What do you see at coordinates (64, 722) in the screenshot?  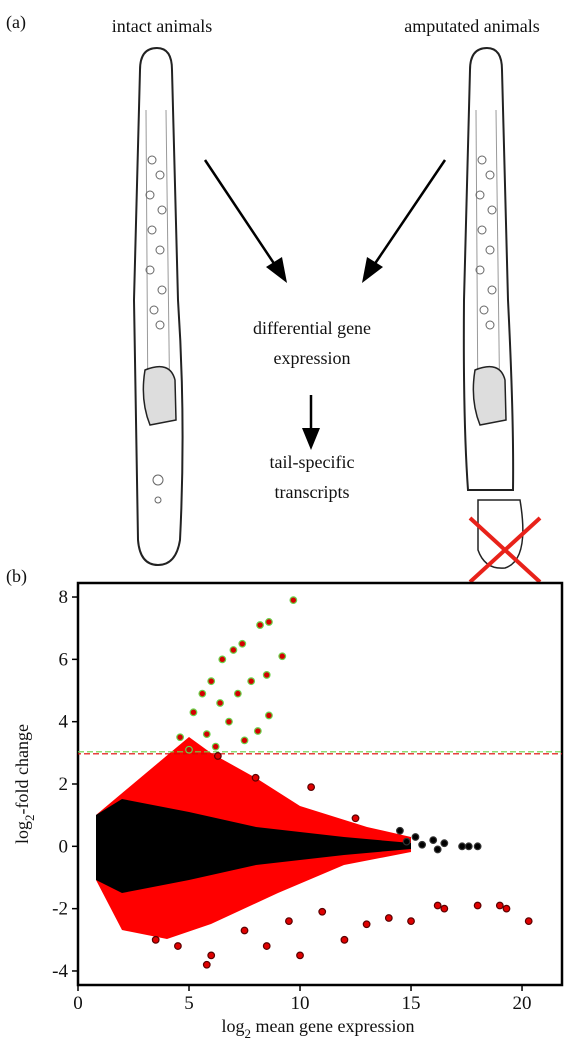 I see `y-tick-label: 4` at bounding box center [64, 722].